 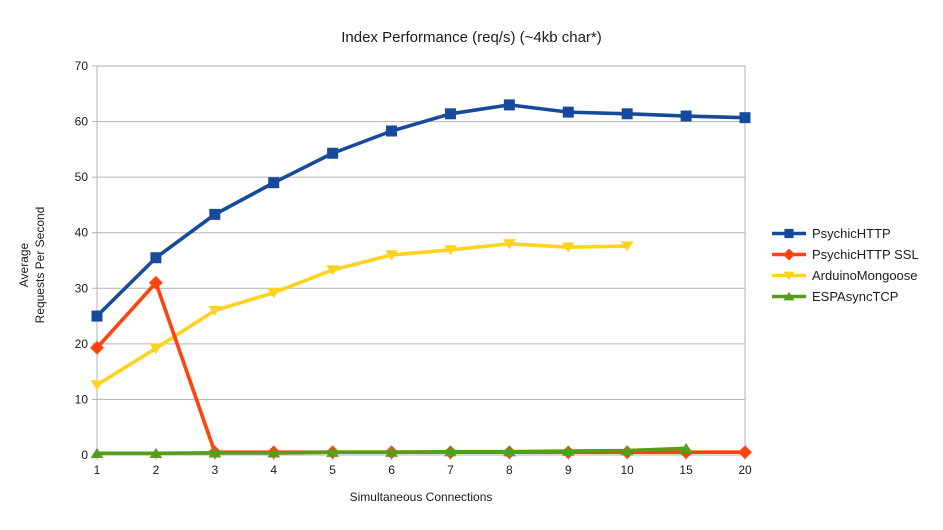 What do you see at coordinates (82, 288) in the screenshot?
I see `y-tick-label: 30` at bounding box center [82, 288].